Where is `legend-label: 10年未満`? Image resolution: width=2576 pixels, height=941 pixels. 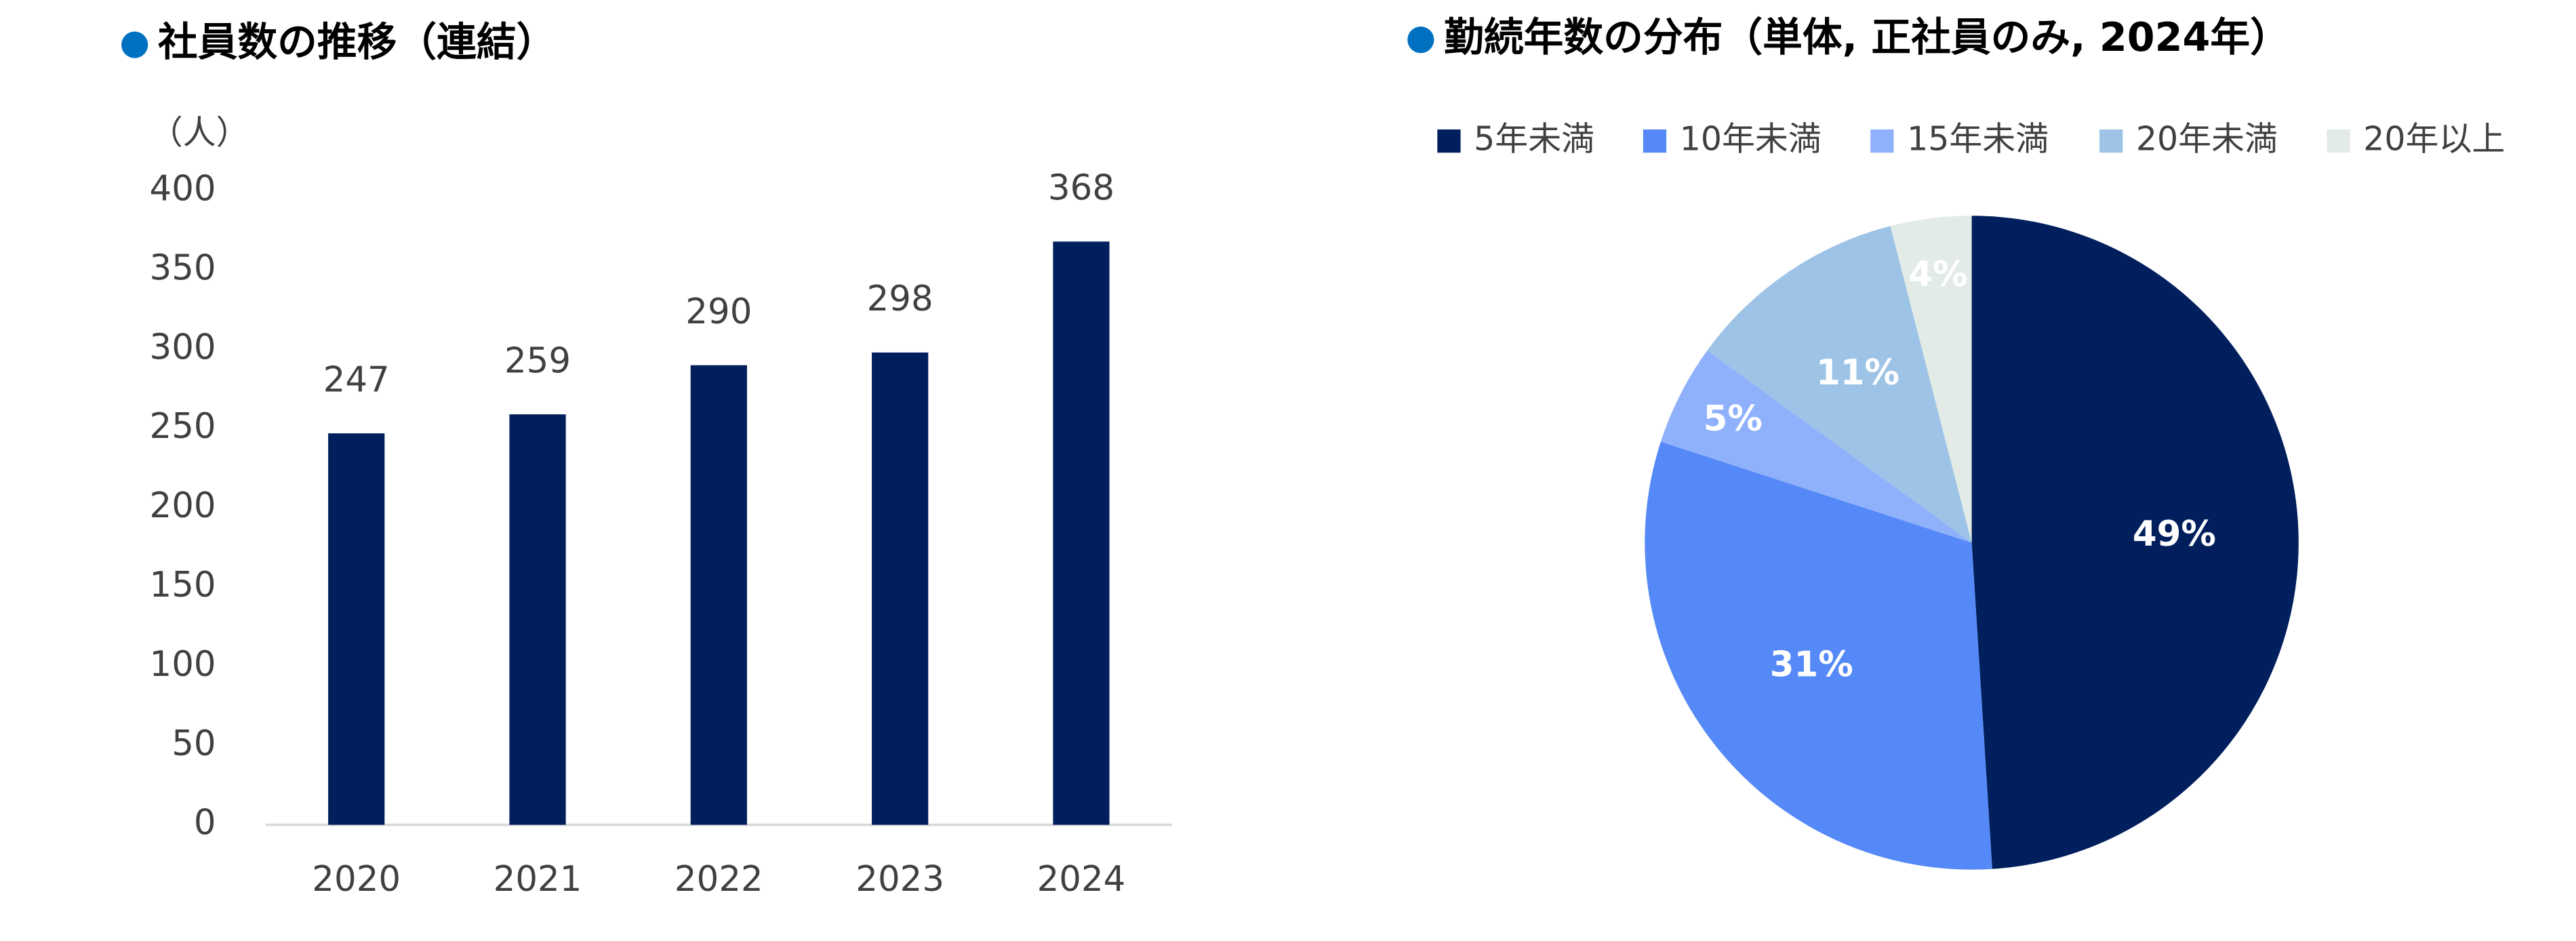 legend-label: 10年未満 is located at coordinates (1751, 139).